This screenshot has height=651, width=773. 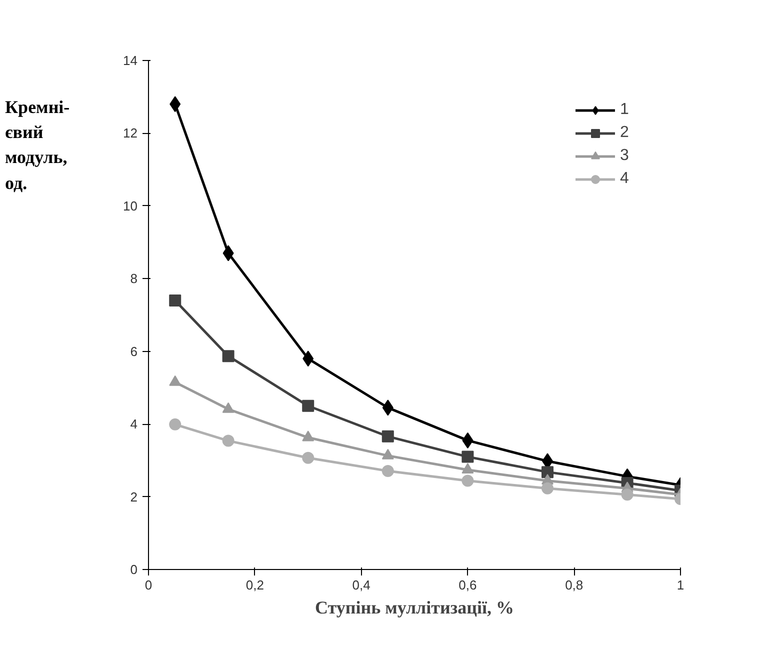 I want to click on legend-label: 1, so click(x=625, y=110).